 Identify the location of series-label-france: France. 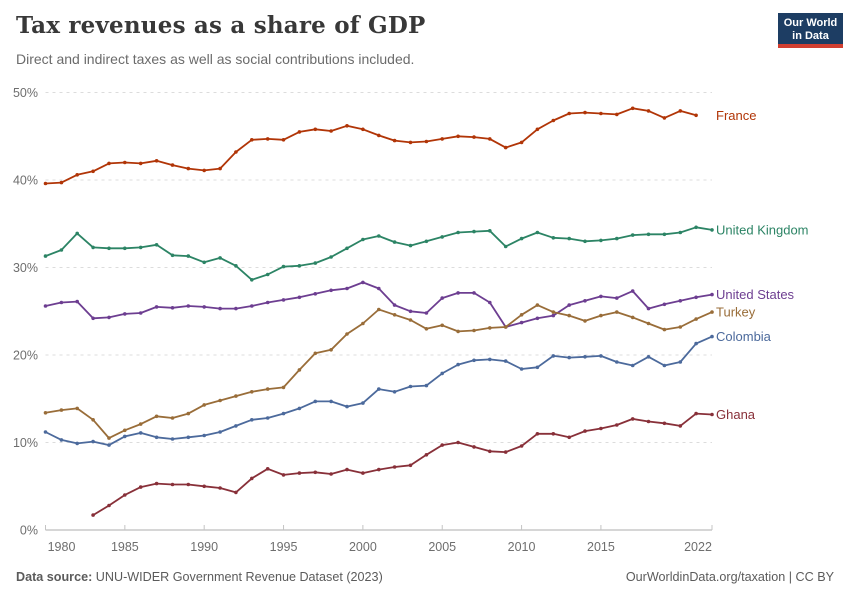
(736, 115).